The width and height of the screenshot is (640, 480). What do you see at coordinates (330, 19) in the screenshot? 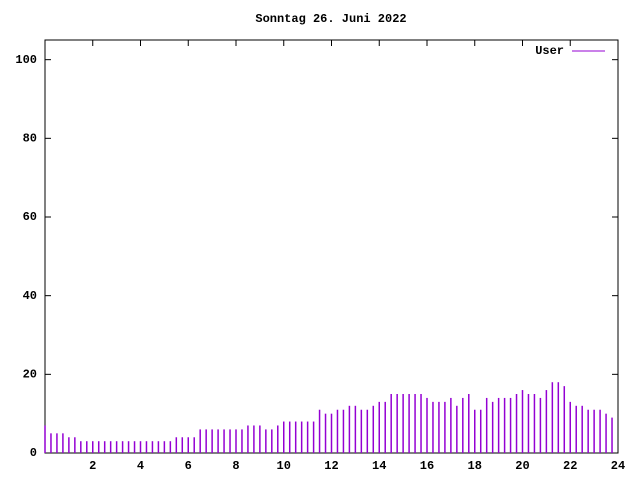
I see `chart-title: Sonntag 26. Juni 2022` at bounding box center [330, 19].